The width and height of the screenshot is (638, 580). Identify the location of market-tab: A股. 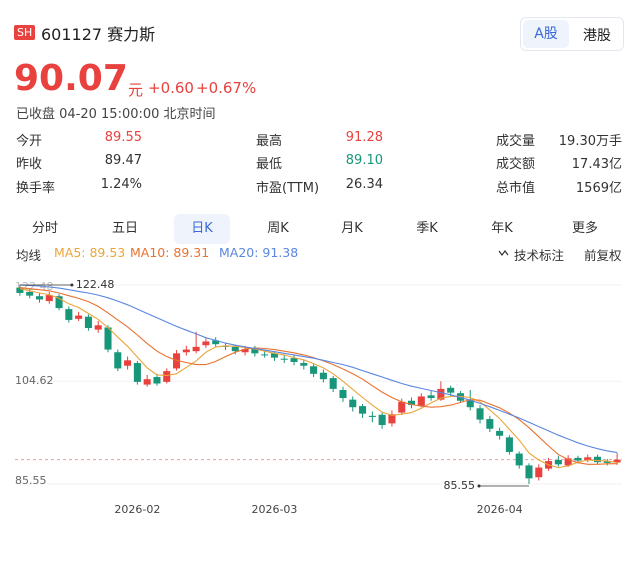
(546, 34).